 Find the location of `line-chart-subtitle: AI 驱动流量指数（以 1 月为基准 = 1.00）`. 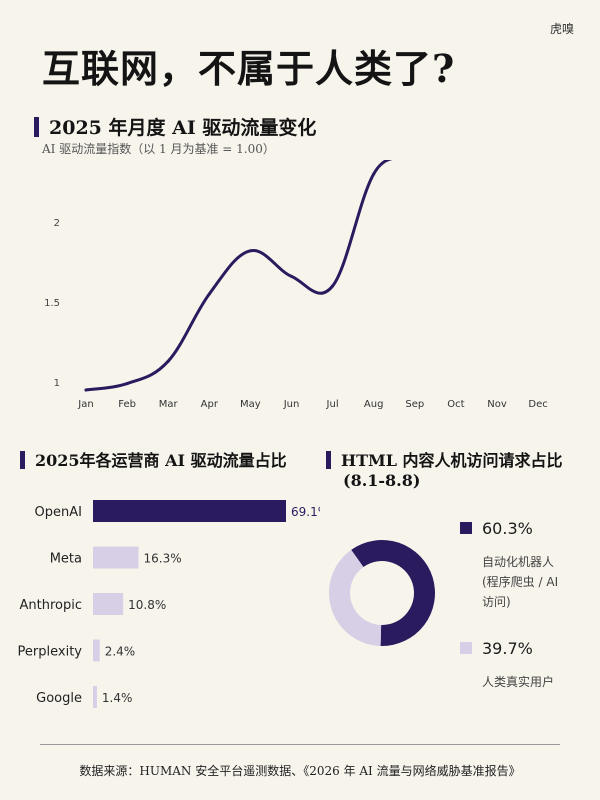

line-chart-subtitle: AI 驱动流量指数（以 1 月为基准 = 1.00） is located at coordinates (158, 149).